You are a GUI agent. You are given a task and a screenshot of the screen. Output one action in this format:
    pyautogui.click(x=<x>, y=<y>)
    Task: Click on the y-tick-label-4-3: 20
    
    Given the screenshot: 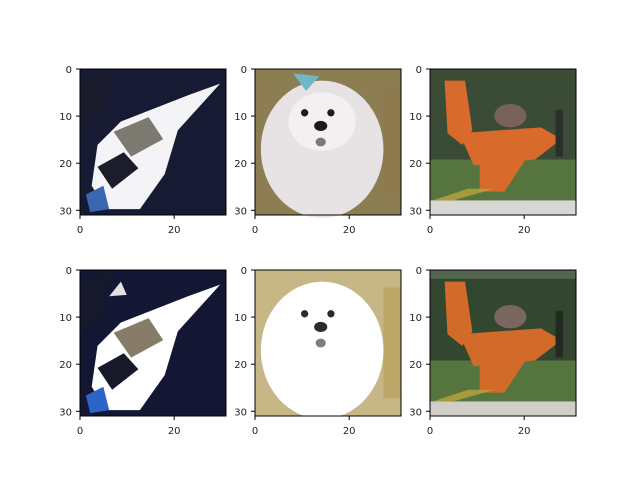 What is the action you would take?
    pyautogui.click(x=65, y=365)
    